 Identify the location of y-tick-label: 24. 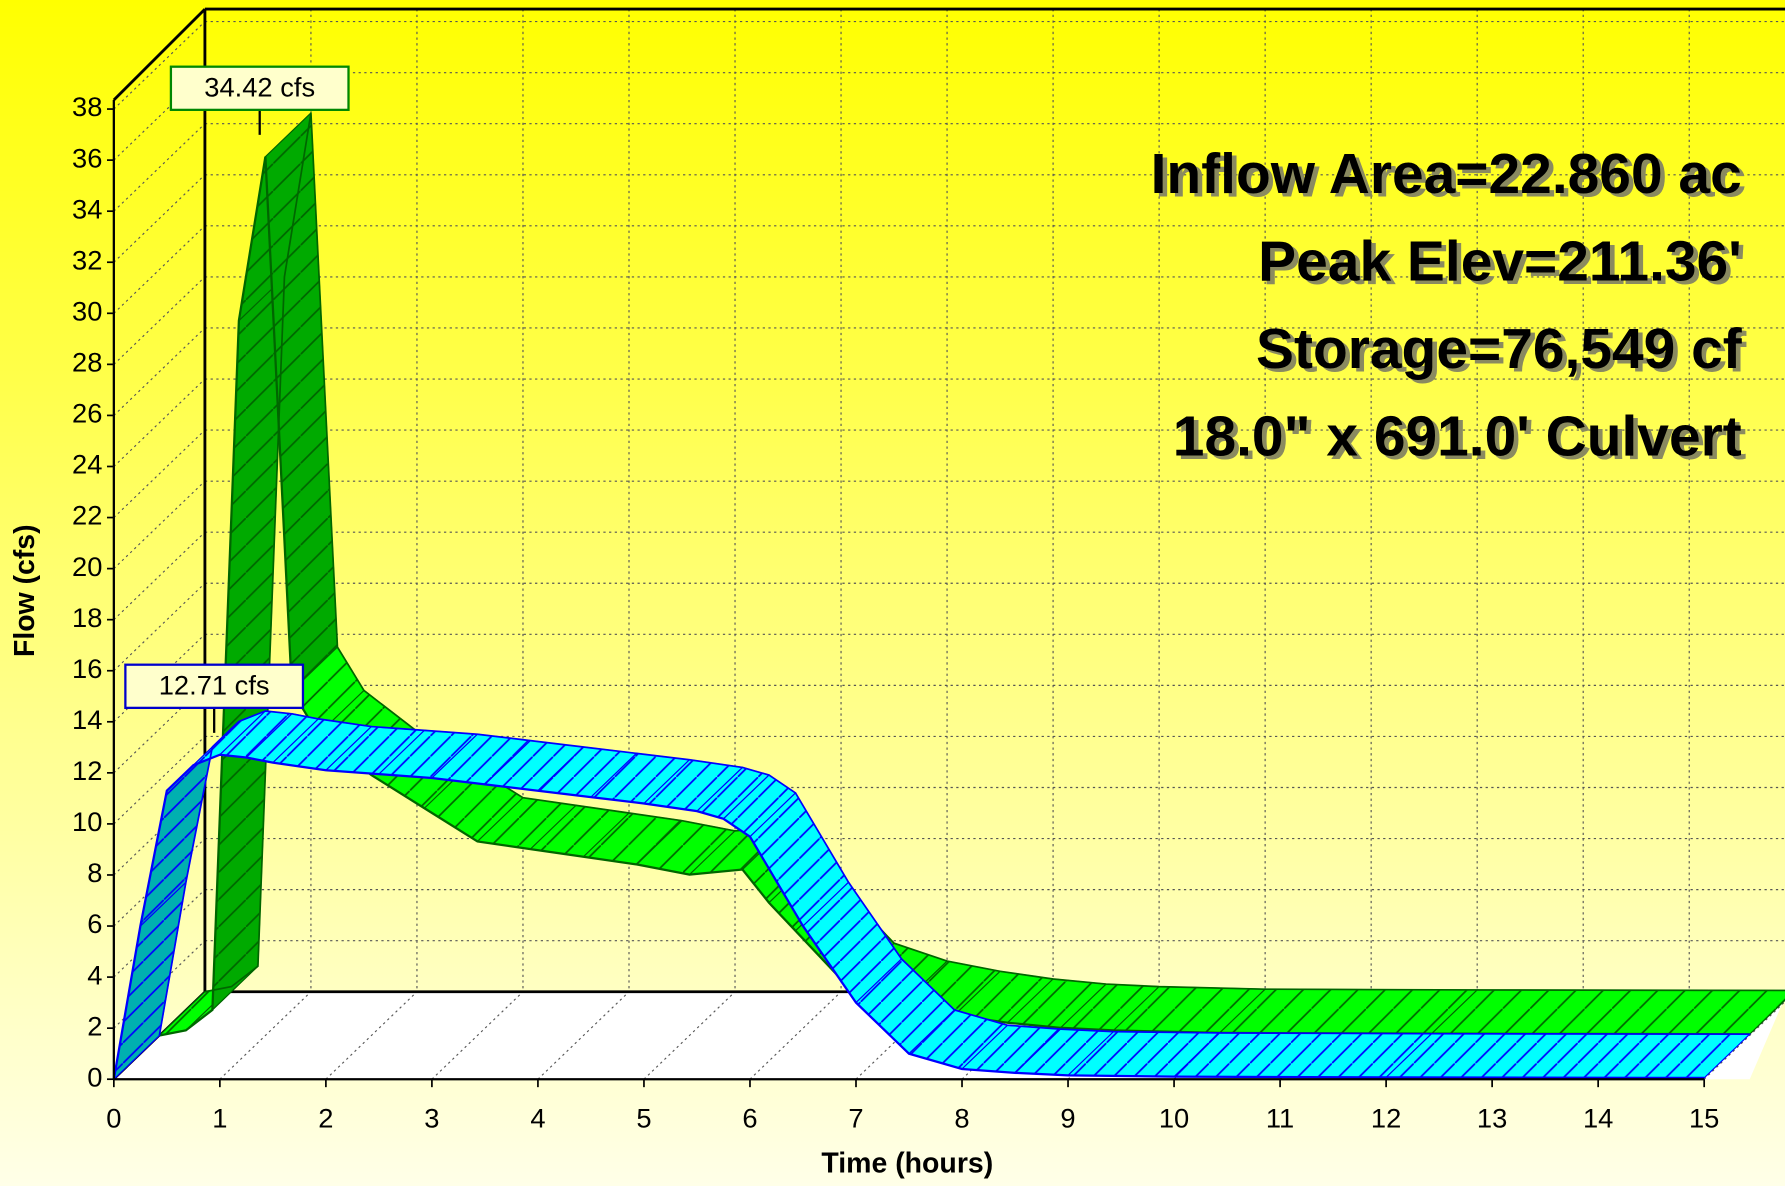
(87, 464).